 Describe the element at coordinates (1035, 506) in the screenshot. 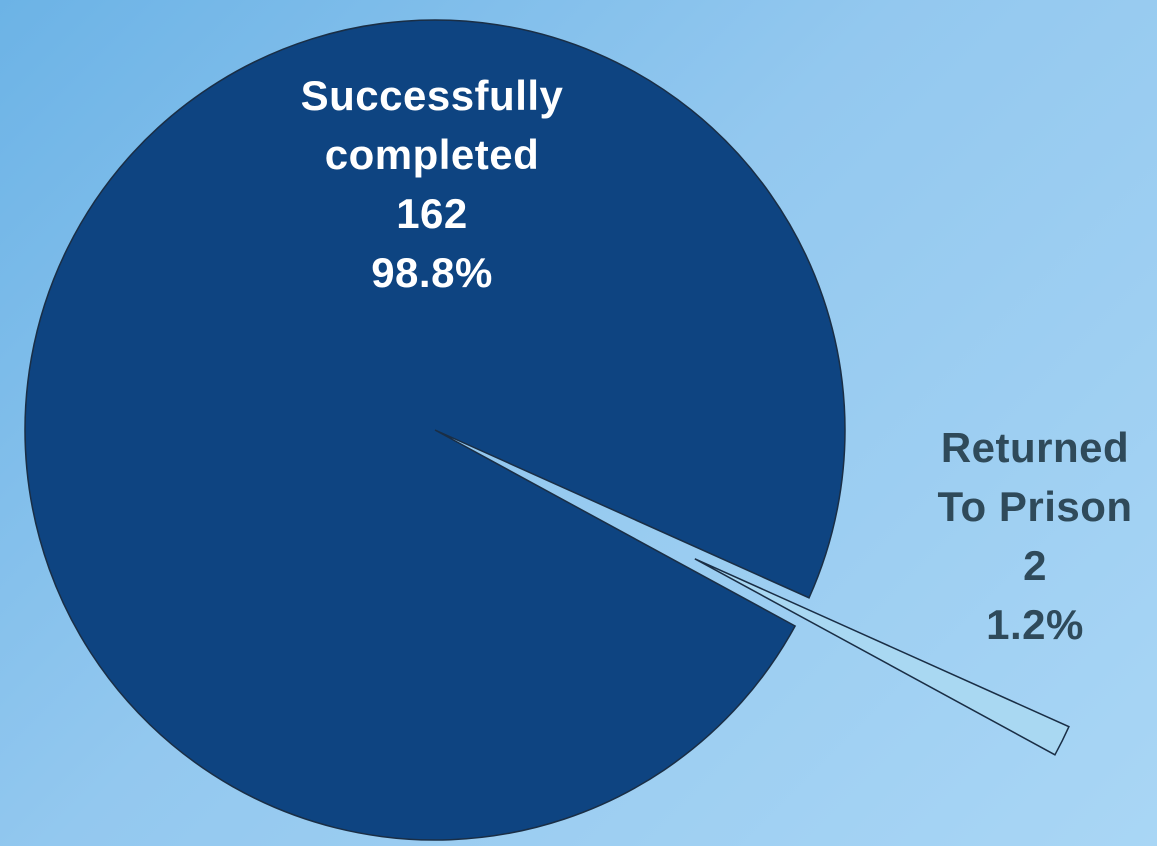

I see `slice-label-line: To Prison` at that location.